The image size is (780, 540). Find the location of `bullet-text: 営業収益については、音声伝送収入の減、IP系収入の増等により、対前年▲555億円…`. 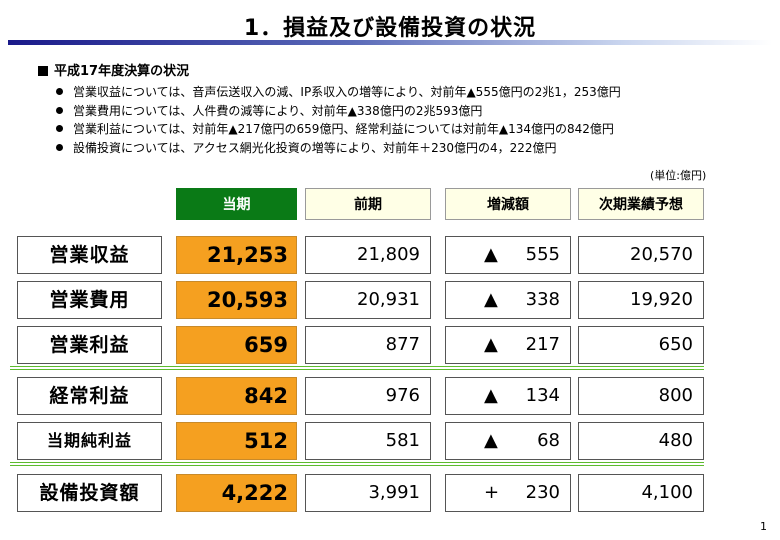

bullet-text: 営業収益については、音声伝送収入の減、IP系収入の増等により、対前年▲555億円… is located at coordinates (347, 92).